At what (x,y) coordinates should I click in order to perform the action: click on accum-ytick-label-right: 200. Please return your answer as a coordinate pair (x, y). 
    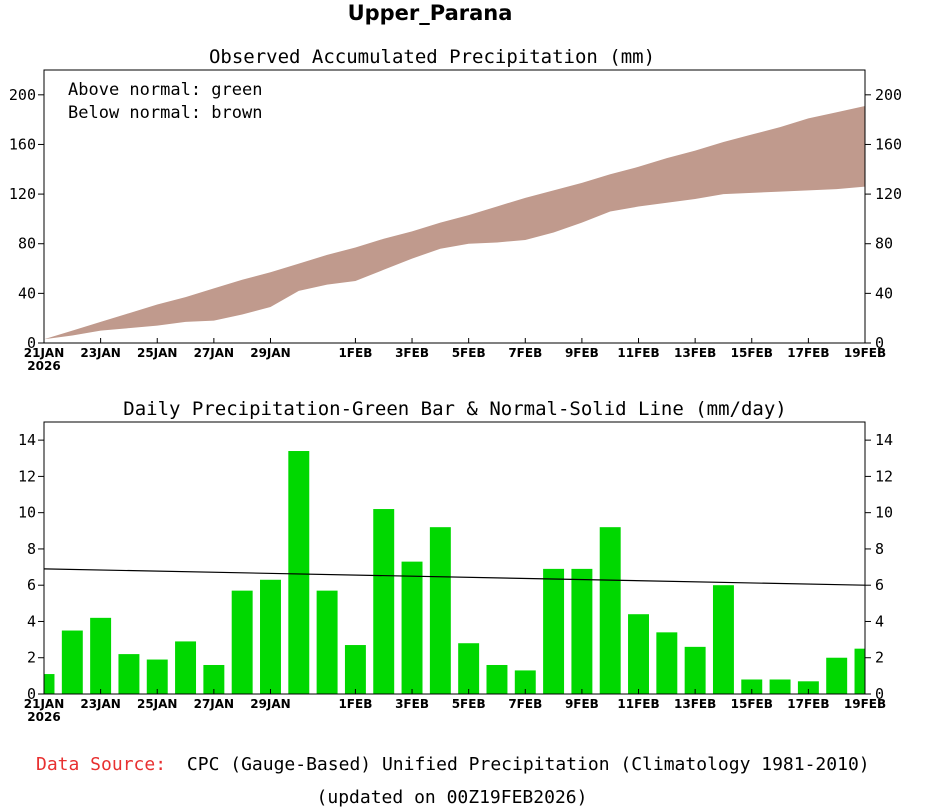
    Looking at the image, I should click on (888, 95).